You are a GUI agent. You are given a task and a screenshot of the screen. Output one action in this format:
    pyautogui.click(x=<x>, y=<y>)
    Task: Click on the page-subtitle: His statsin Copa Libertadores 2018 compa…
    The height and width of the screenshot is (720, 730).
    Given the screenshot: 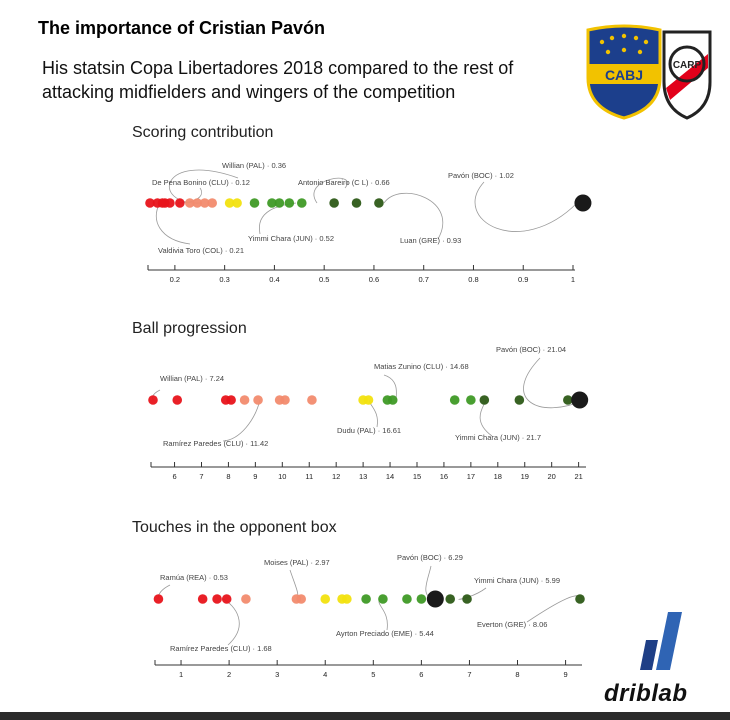 What is the action you would take?
    pyautogui.click(x=278, y=80)
    